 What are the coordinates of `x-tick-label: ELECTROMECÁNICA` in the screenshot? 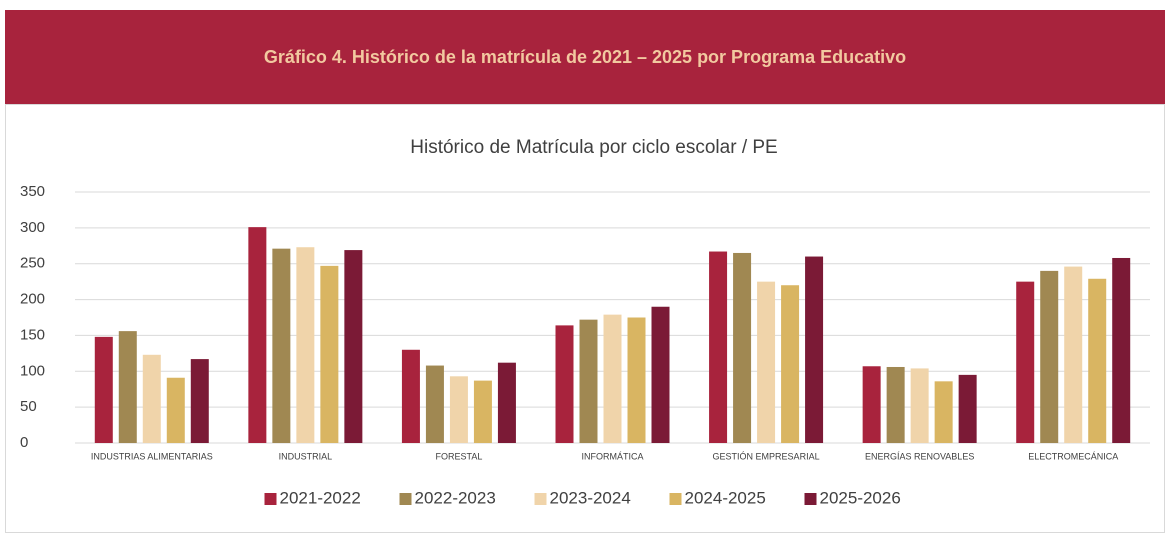 It's located at (1073, 456).